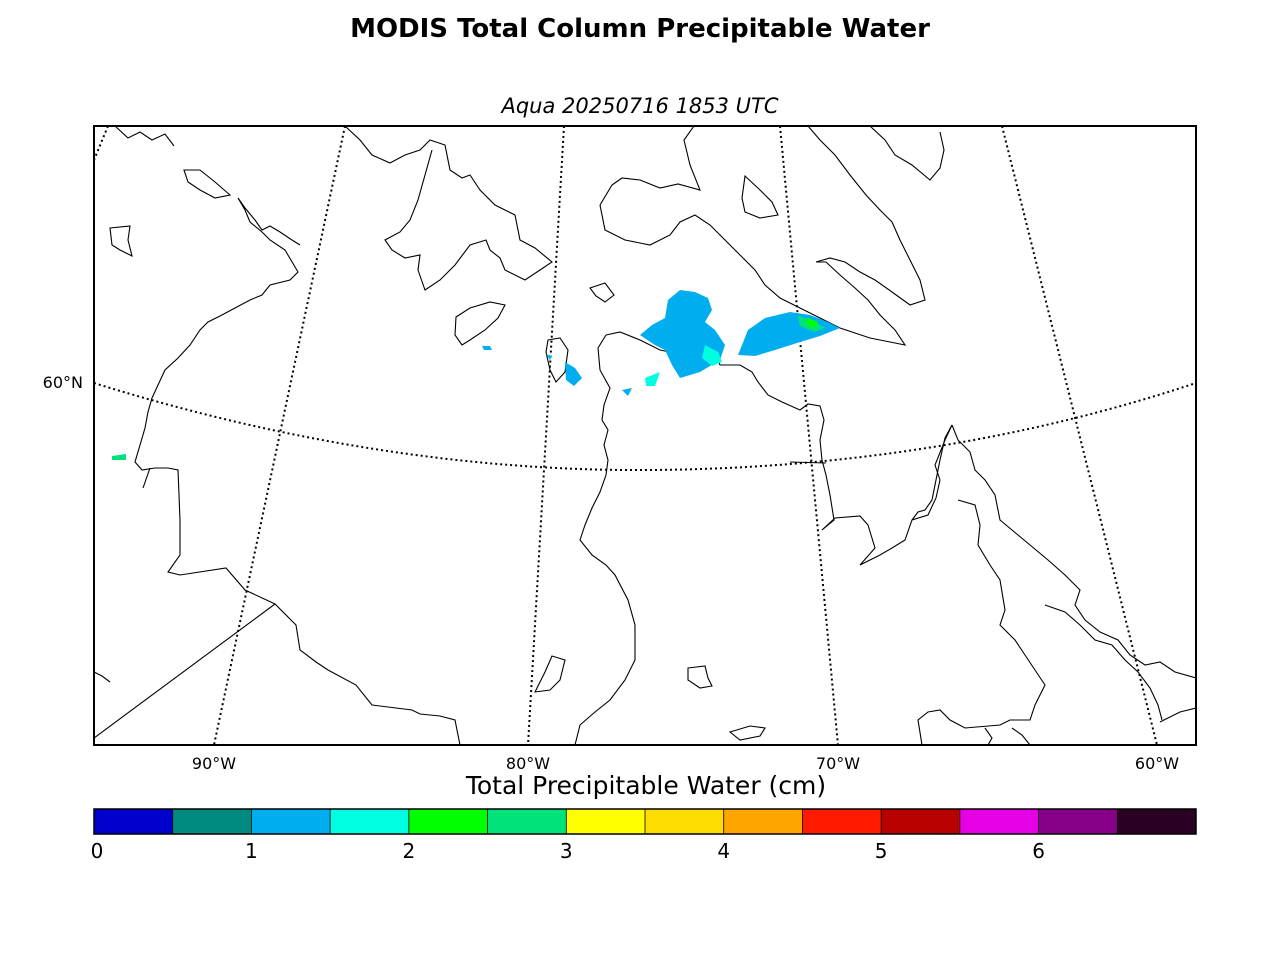  What do you see at coordinates (546, 435) in the screenshot?
I see `meridian-80w` at bounding box center [546, 435].